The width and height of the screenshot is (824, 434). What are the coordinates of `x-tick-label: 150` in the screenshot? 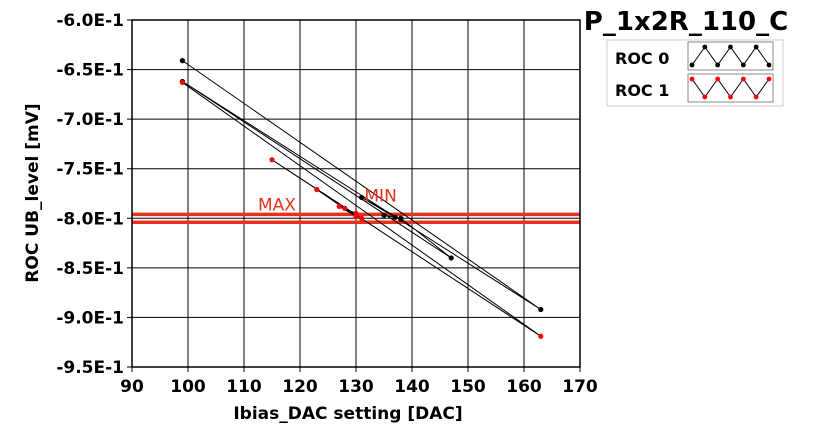 It's located at (468, 387).